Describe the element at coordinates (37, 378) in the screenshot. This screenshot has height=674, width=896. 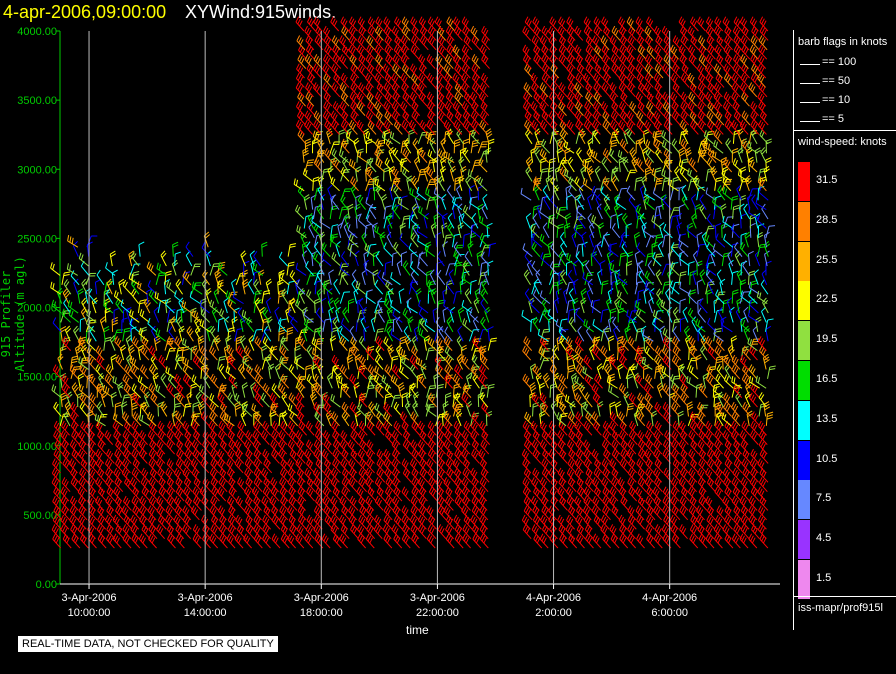
I see `y-tick-label: 1500.00` at that location.